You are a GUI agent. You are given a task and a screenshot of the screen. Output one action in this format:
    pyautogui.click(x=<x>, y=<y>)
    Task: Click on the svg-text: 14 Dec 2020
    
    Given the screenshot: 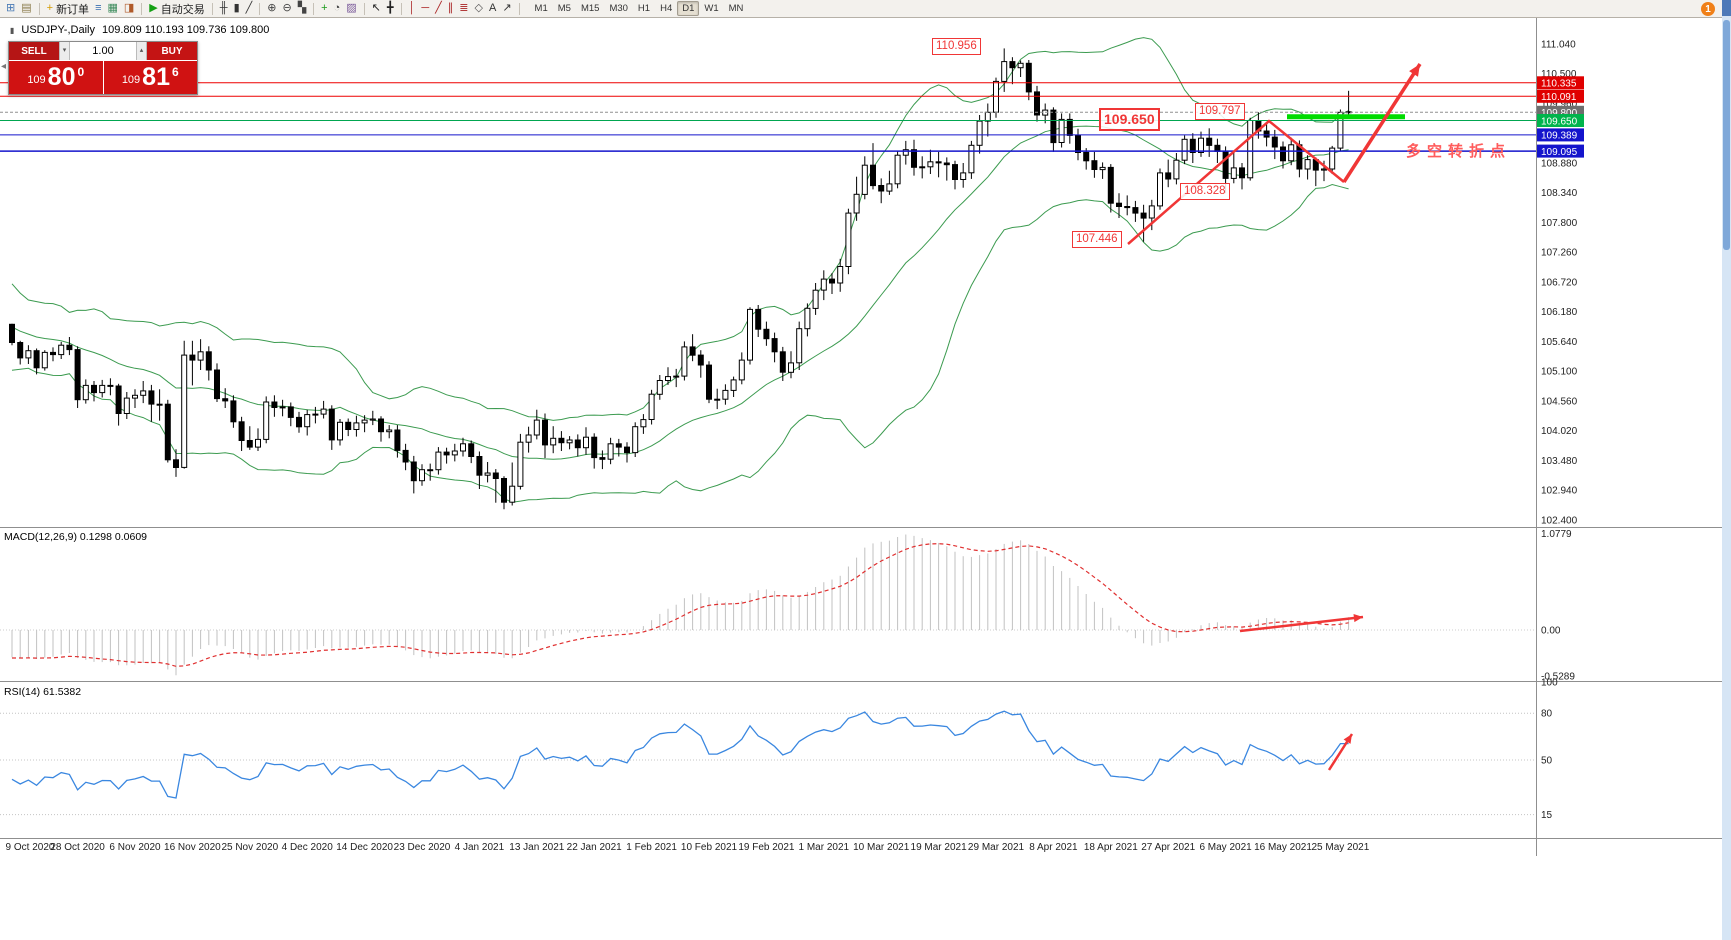 What is the action you would take?
    pyautogui.click(x=364, y=847)
    